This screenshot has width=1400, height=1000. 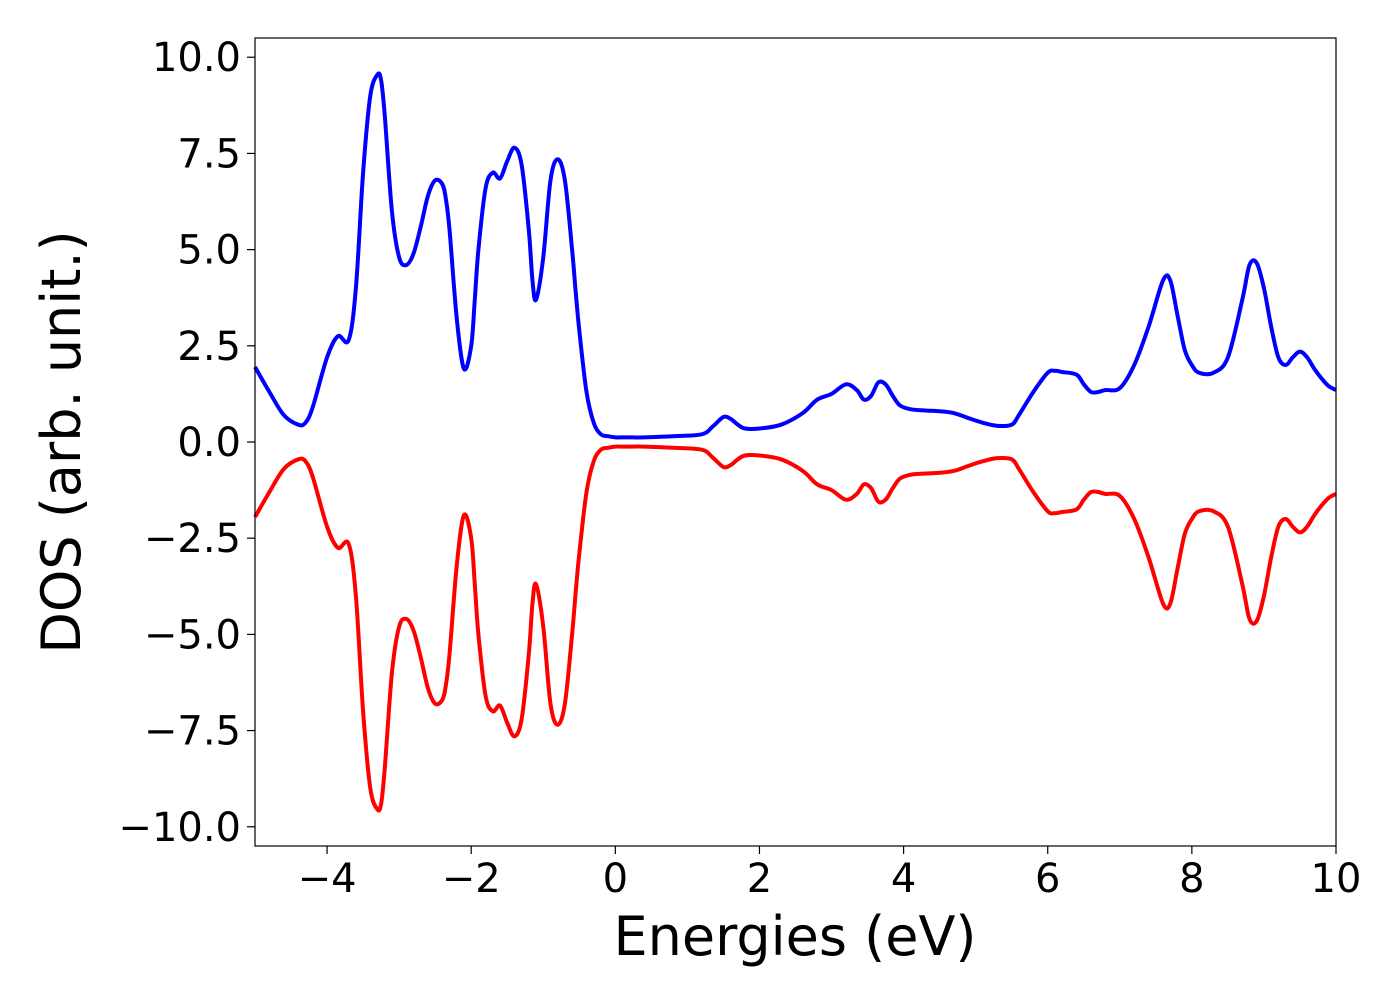 I want to click on y-axis-label: DOS (arb. unit.), so click(x=61, y=441).